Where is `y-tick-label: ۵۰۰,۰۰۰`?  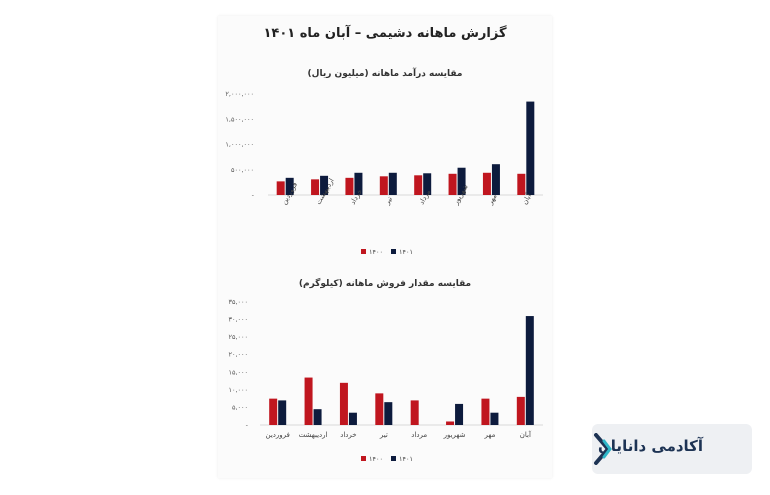 y-tick-label: ۵۰۰,۰۰۰ is located at coordinates (242, 170).